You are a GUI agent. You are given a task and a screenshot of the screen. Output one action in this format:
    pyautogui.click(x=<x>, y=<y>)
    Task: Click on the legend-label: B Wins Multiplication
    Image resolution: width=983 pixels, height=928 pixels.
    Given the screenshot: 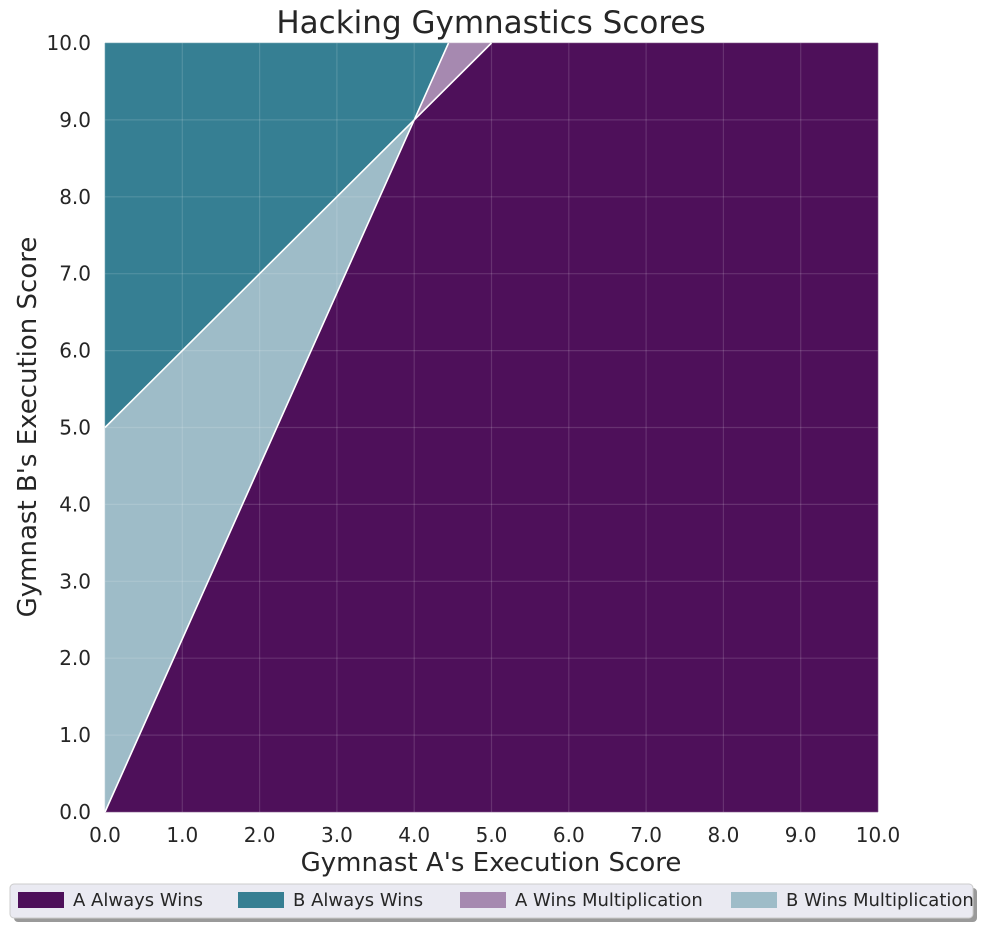 What is the action you would take?
    pyautogui.click(x=880, y=900)
    